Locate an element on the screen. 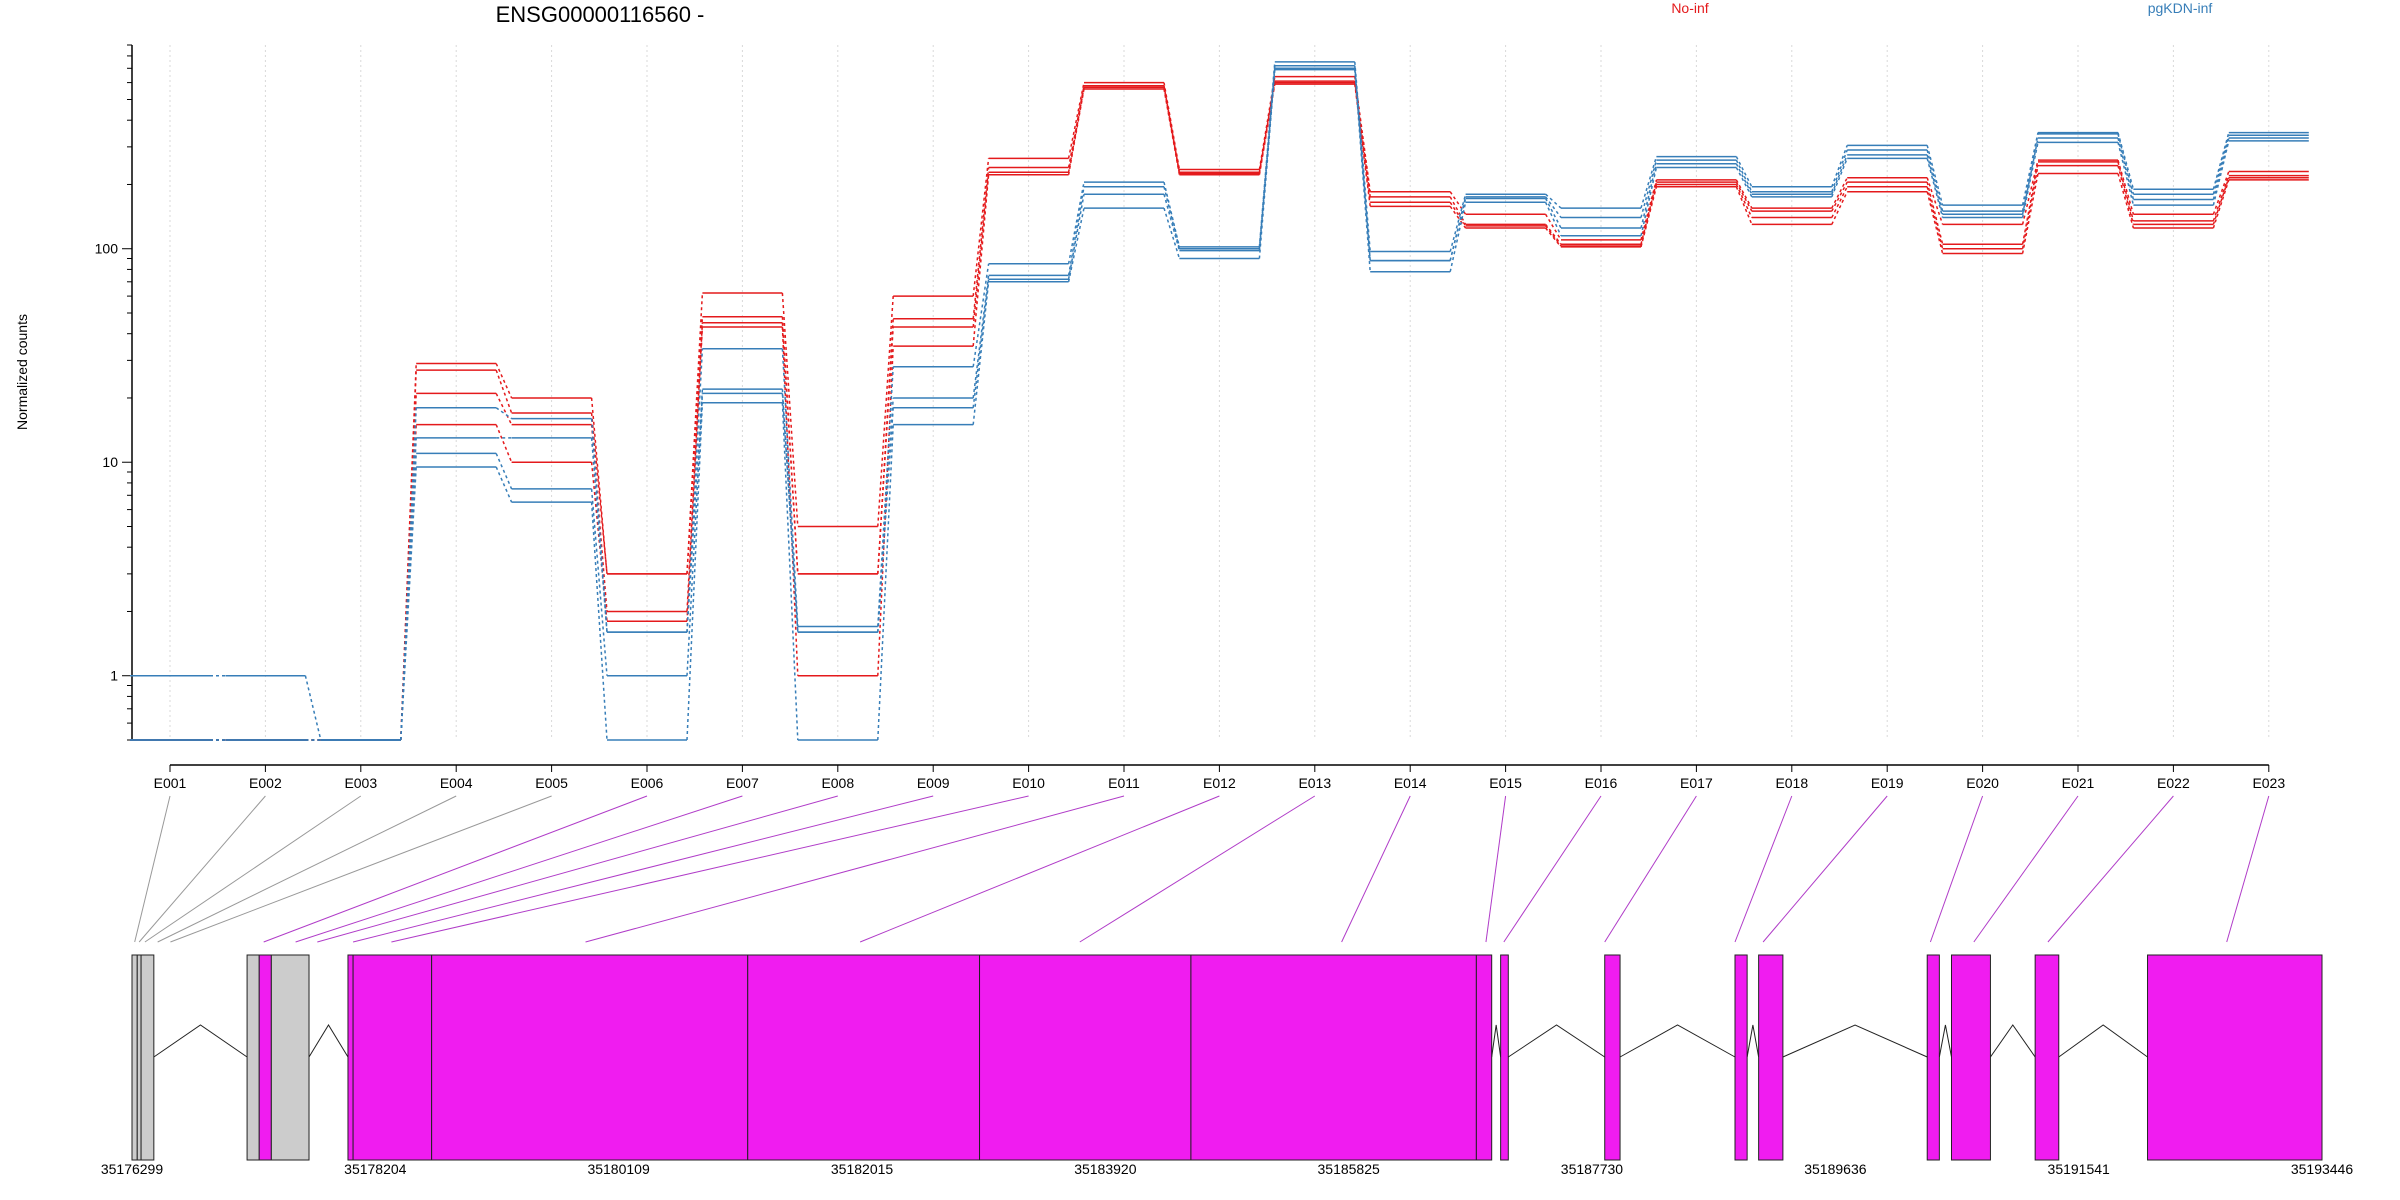  x-tick-label: E002 is located at coordinates (265, 783).